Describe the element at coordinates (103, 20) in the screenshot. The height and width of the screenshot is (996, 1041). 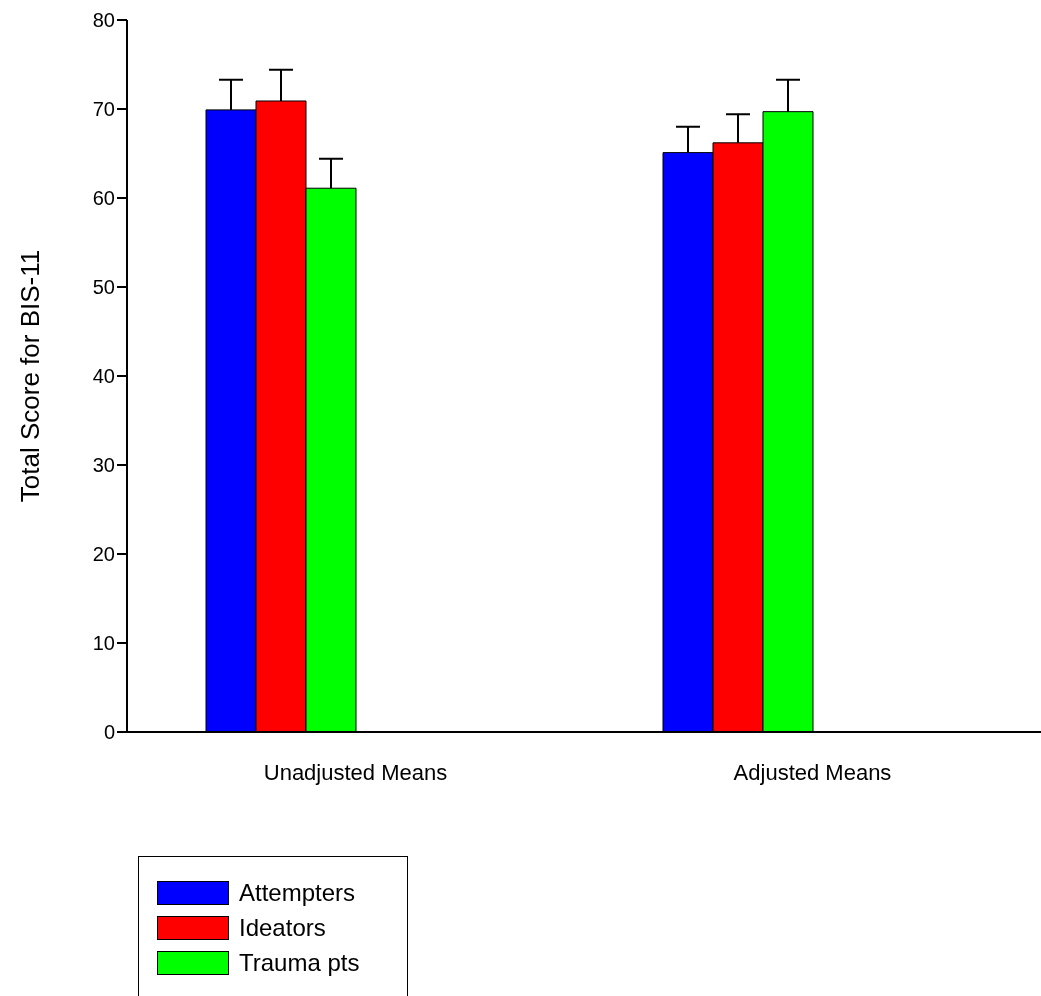
I see `y-tick-label: 80` at that location.